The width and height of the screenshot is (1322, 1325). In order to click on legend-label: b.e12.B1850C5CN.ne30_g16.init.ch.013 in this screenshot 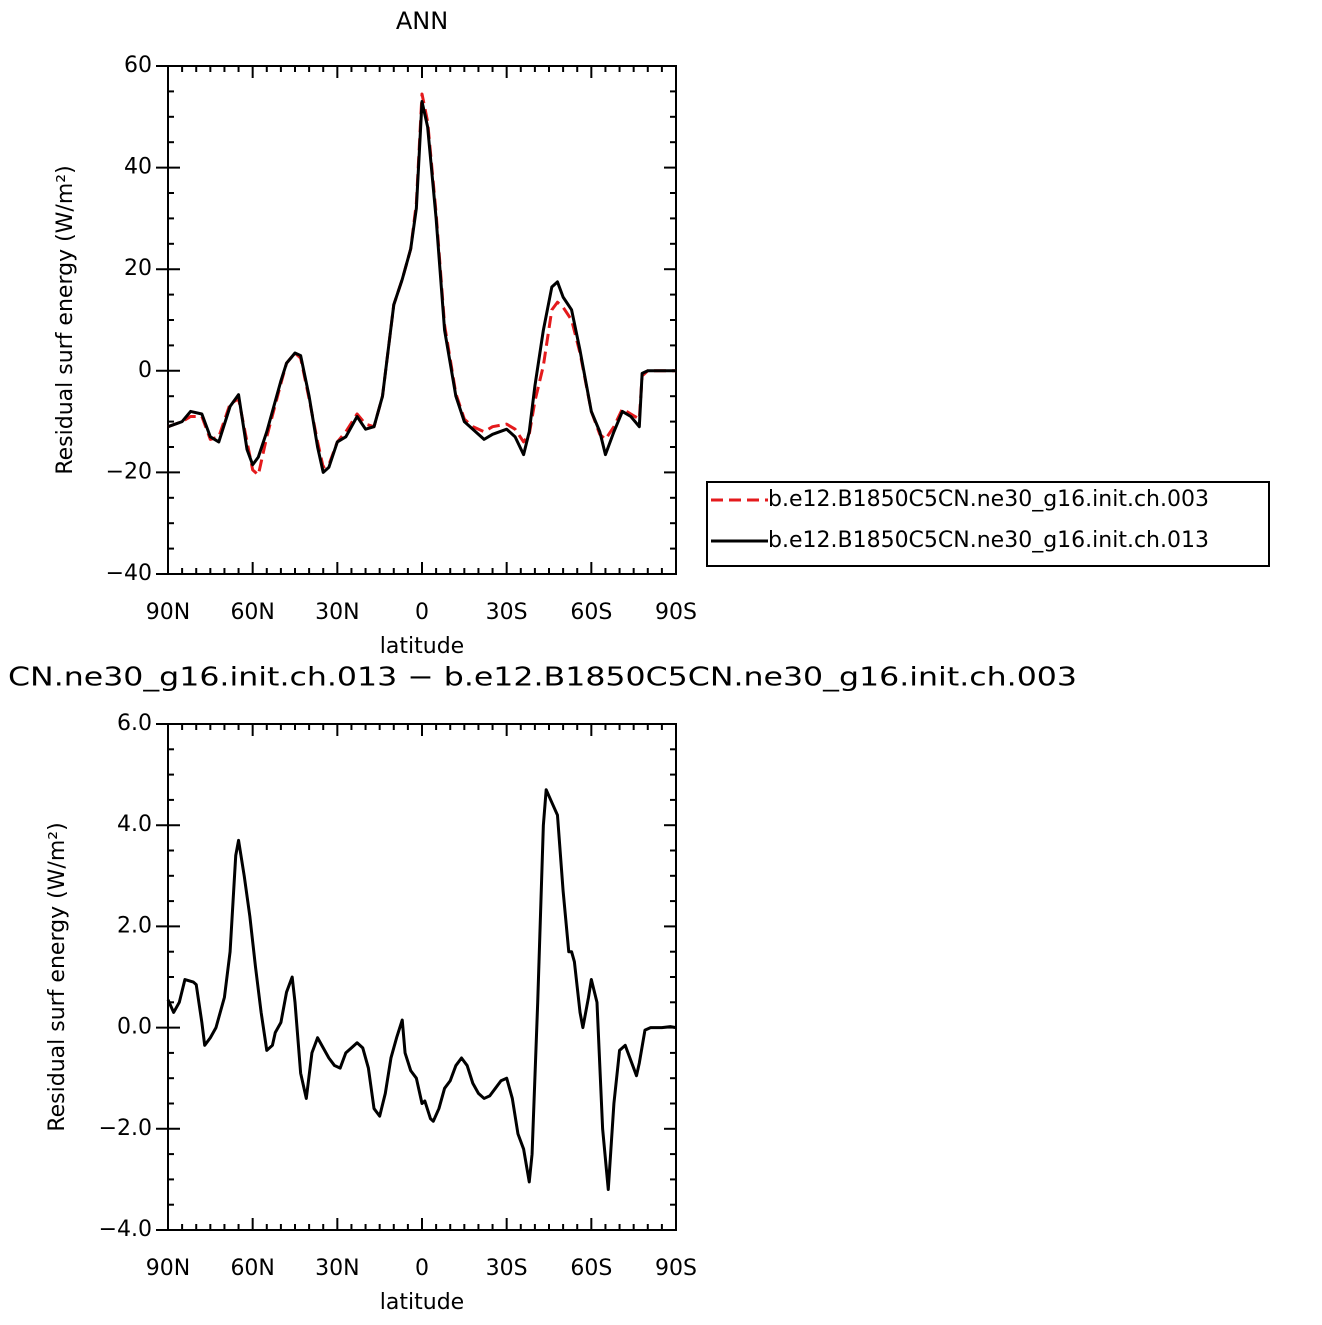, I will do `click(988, 540)`.